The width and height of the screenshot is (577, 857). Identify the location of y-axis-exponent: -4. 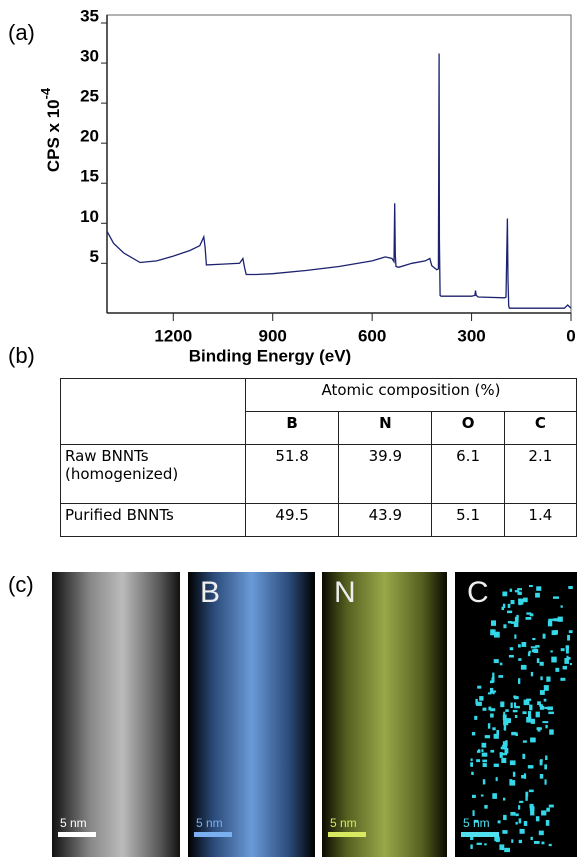
(45, 93).